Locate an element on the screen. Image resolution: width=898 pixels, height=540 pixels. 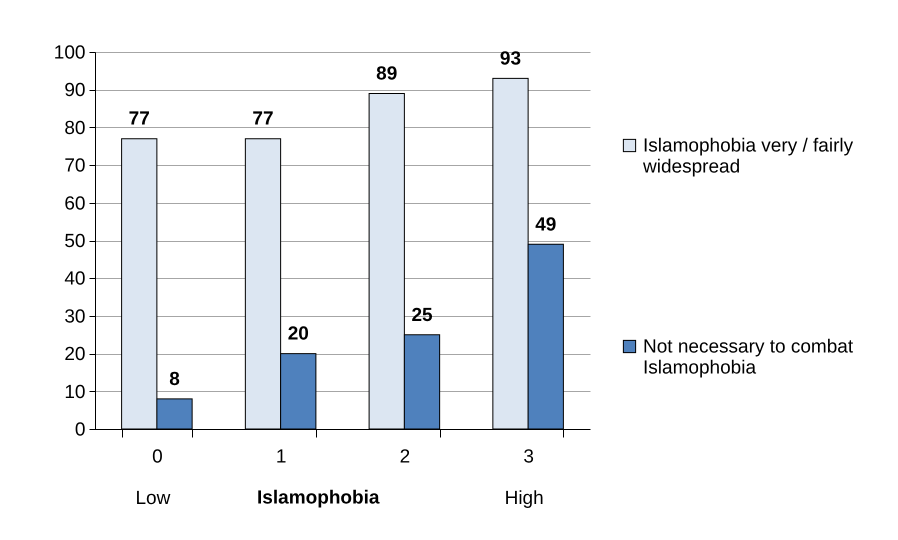
x-tick-label: 3 is located at coordinates (528, 457).